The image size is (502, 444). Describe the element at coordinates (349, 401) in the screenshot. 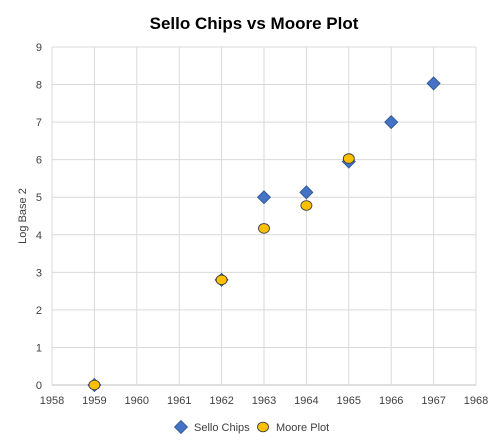

I see `x-tick-label: 1965` at that location.